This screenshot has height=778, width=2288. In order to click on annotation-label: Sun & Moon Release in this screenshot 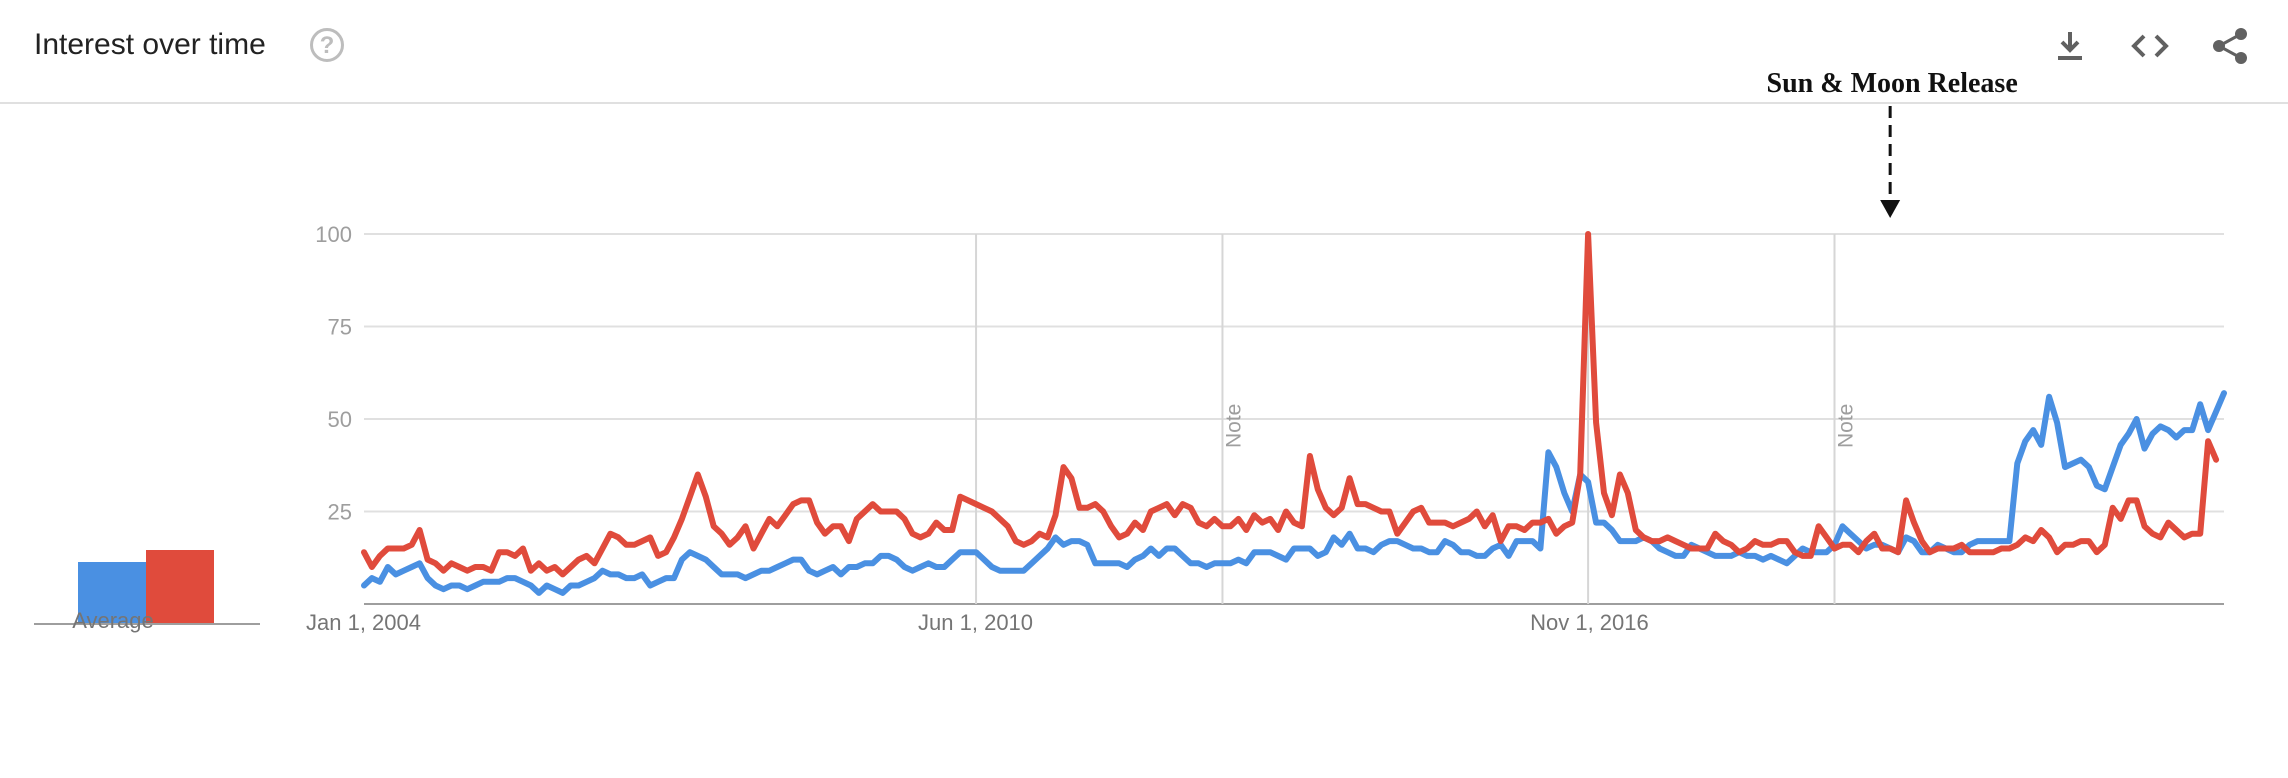, I will do `click(1892, 83)`.